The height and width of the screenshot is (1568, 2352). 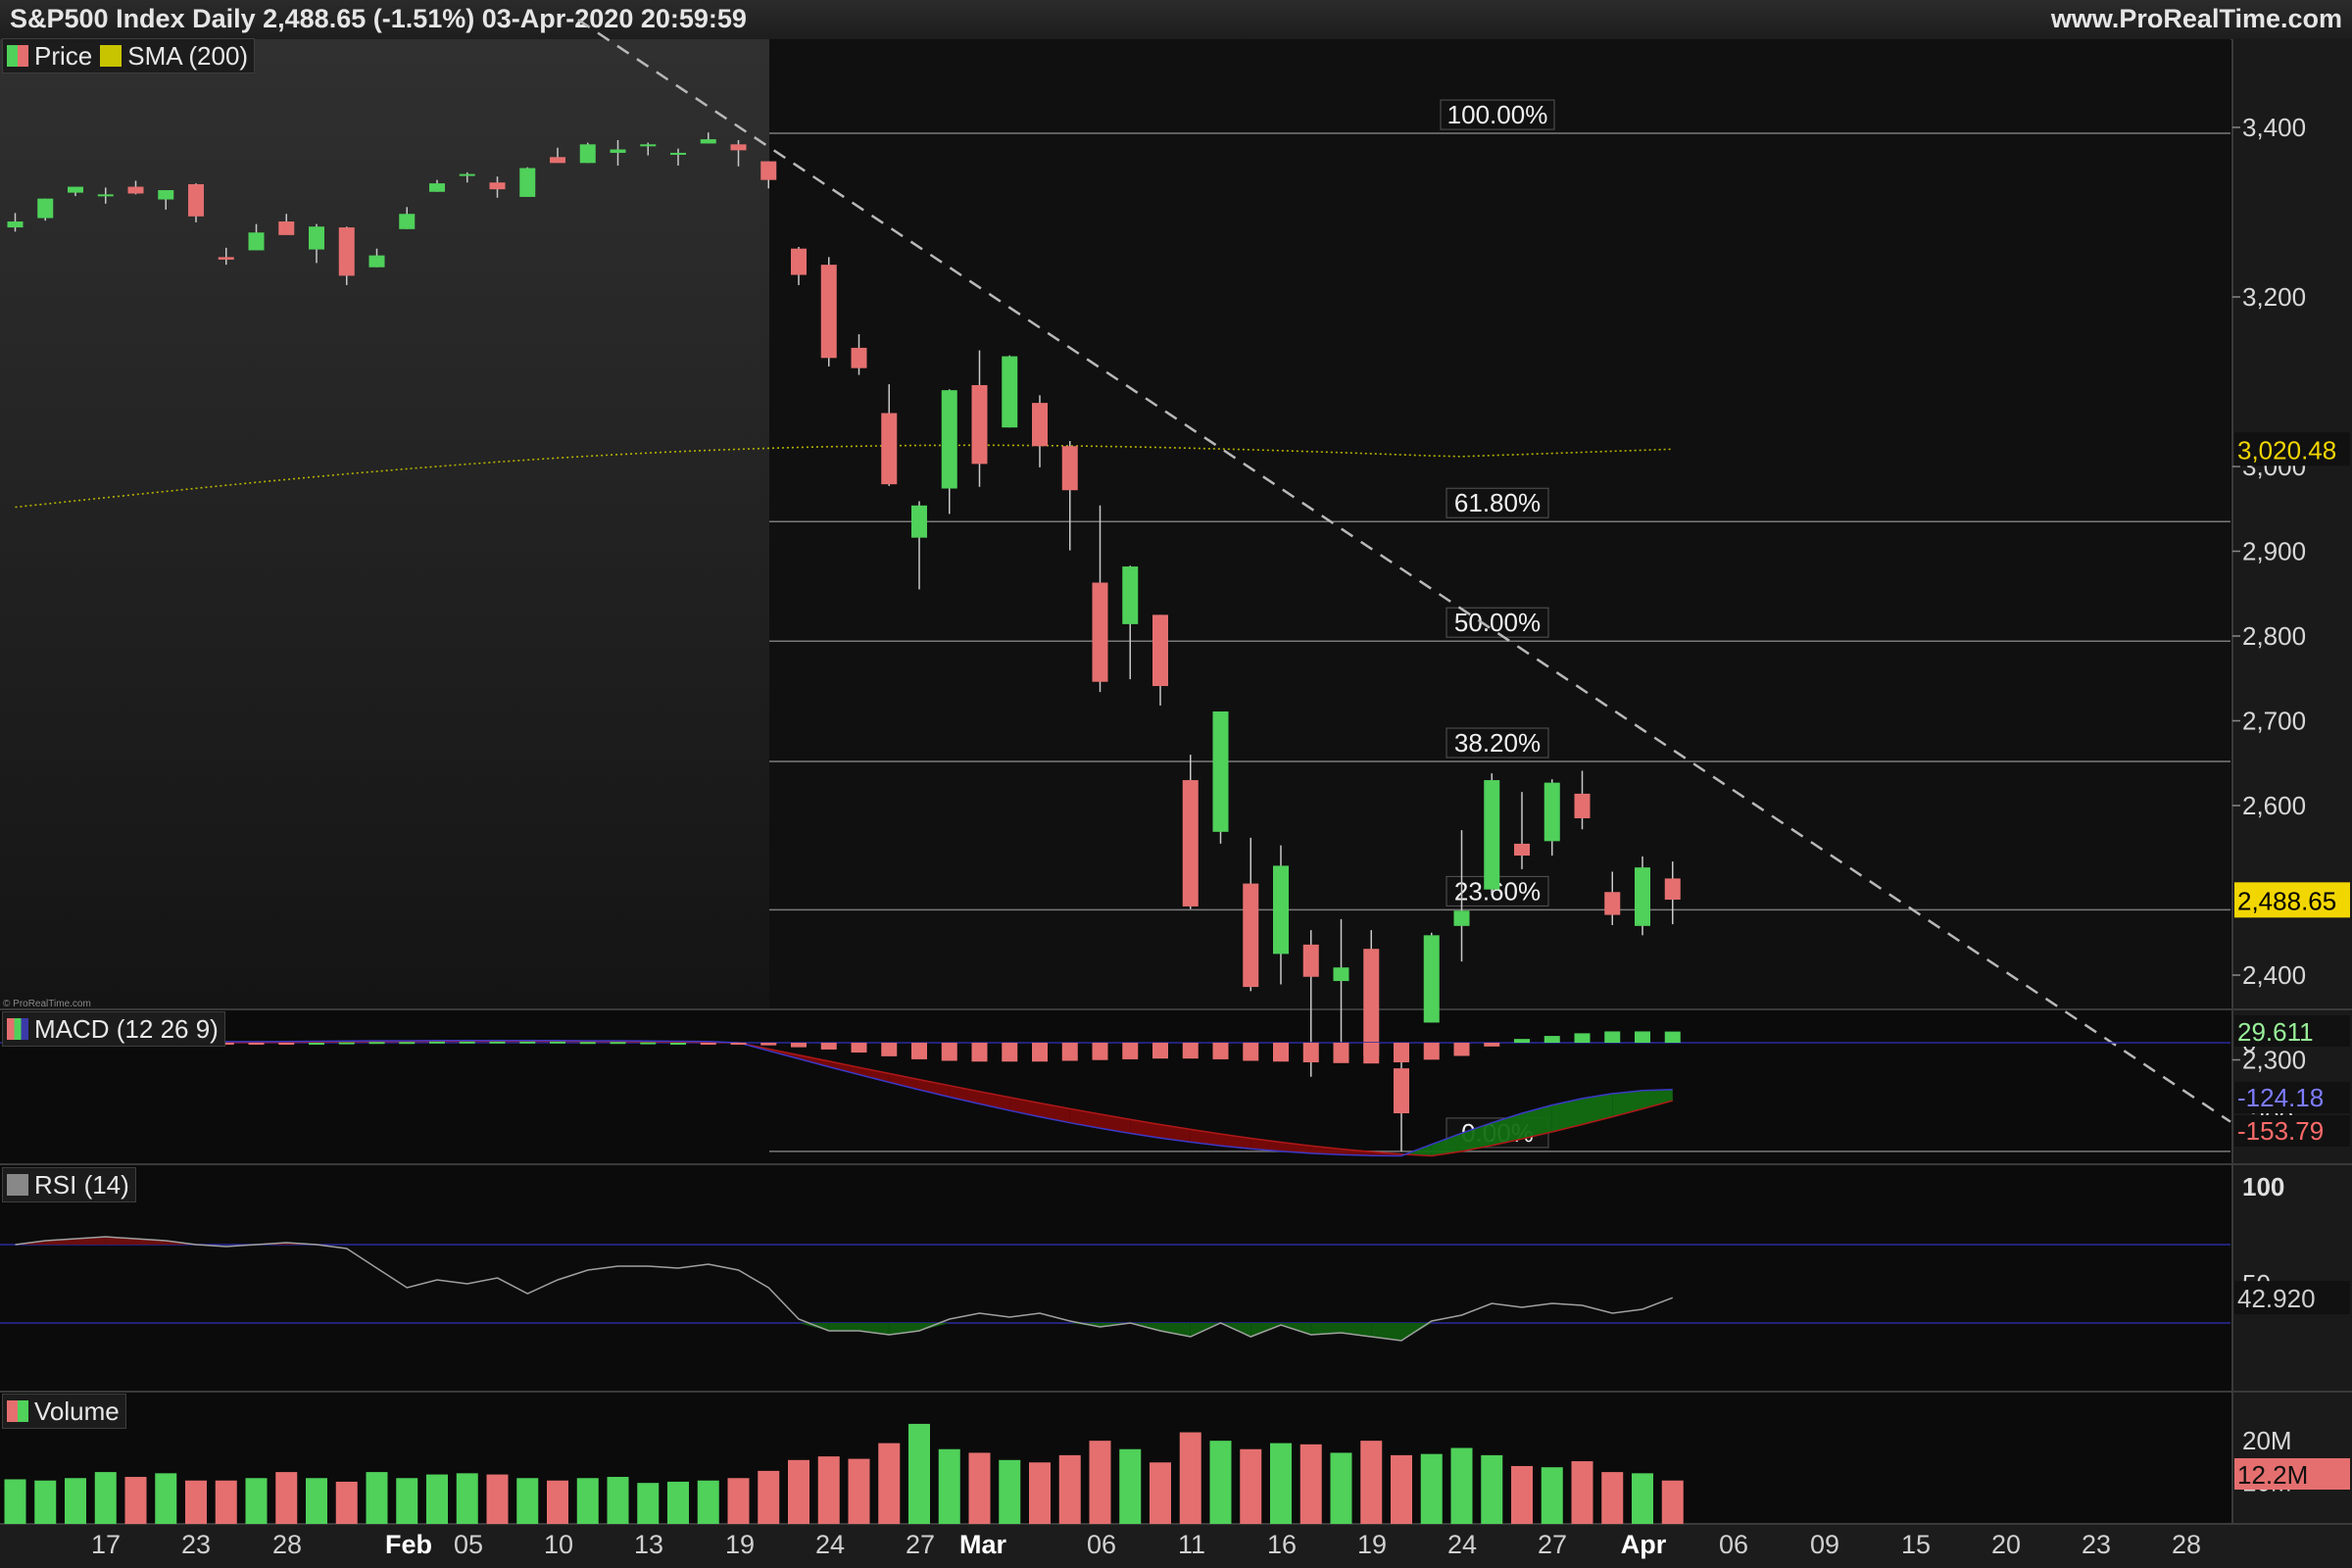 I want to click on macd-signal-line, so click(x=844, y=1098).